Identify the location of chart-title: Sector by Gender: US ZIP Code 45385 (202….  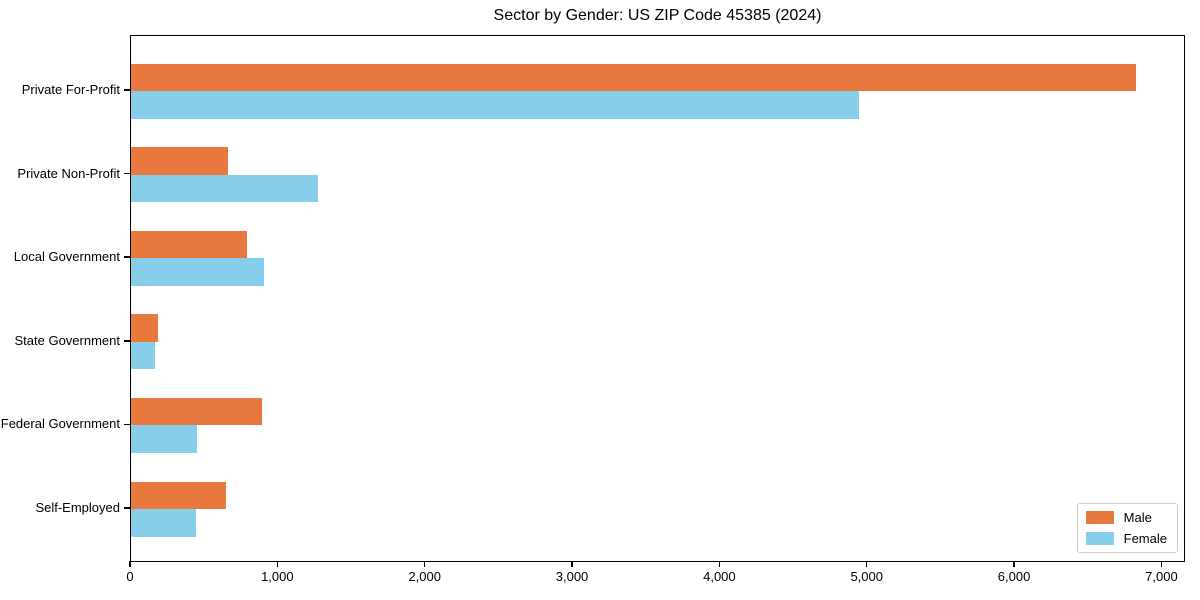
(657, 15).